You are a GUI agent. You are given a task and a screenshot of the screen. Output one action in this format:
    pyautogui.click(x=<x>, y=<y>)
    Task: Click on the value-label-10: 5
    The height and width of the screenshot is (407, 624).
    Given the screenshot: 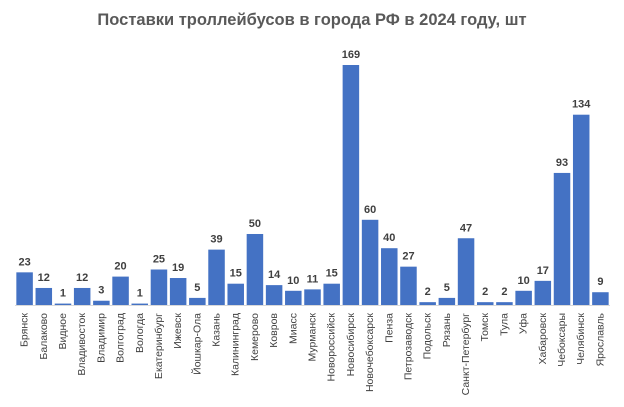 What is the action you would take?
    pyautogui.click(x=197, y=288)
    